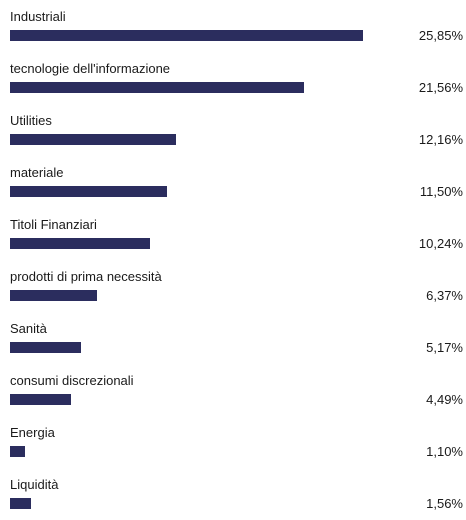 This screenshot has width=466, height=520. What do you see at coordinates (28, 328) in the screenshot?
I see `category-label: Sanità` at bounding box center [28, 328].